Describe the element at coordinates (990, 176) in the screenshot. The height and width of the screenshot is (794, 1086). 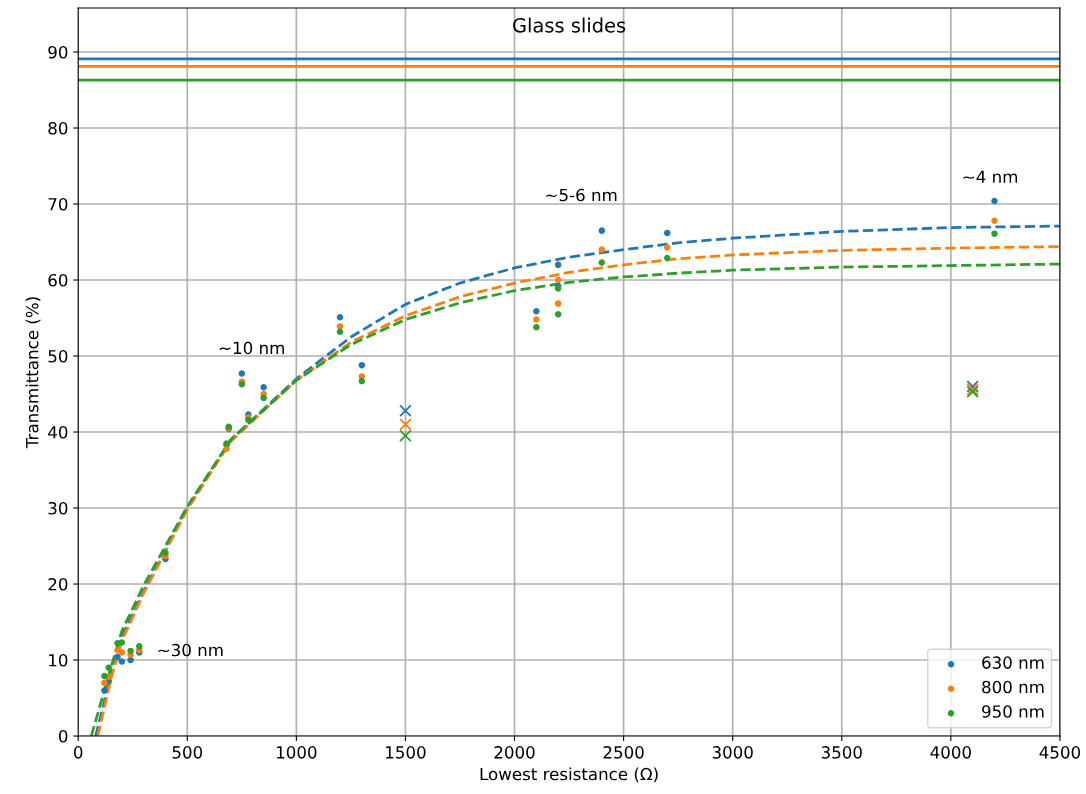
I see `annotation: ~4 nm` at that location.